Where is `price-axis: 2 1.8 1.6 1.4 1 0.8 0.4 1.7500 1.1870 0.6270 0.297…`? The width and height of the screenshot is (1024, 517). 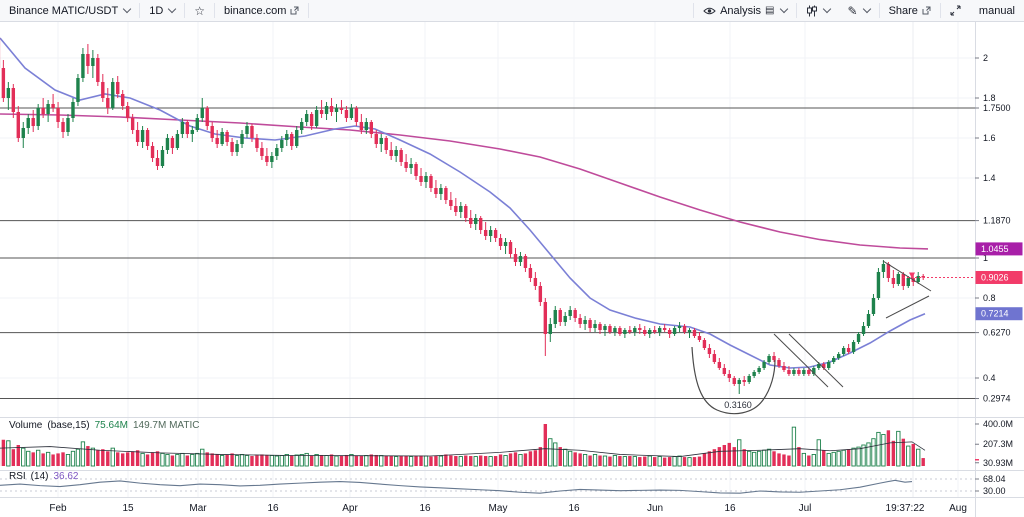 price-axis: 2 1.8 1.6 1.4 1 0.8 0.4 1.7500 1.1870 0.6270 0.297… is located at coordinates (999, 274).